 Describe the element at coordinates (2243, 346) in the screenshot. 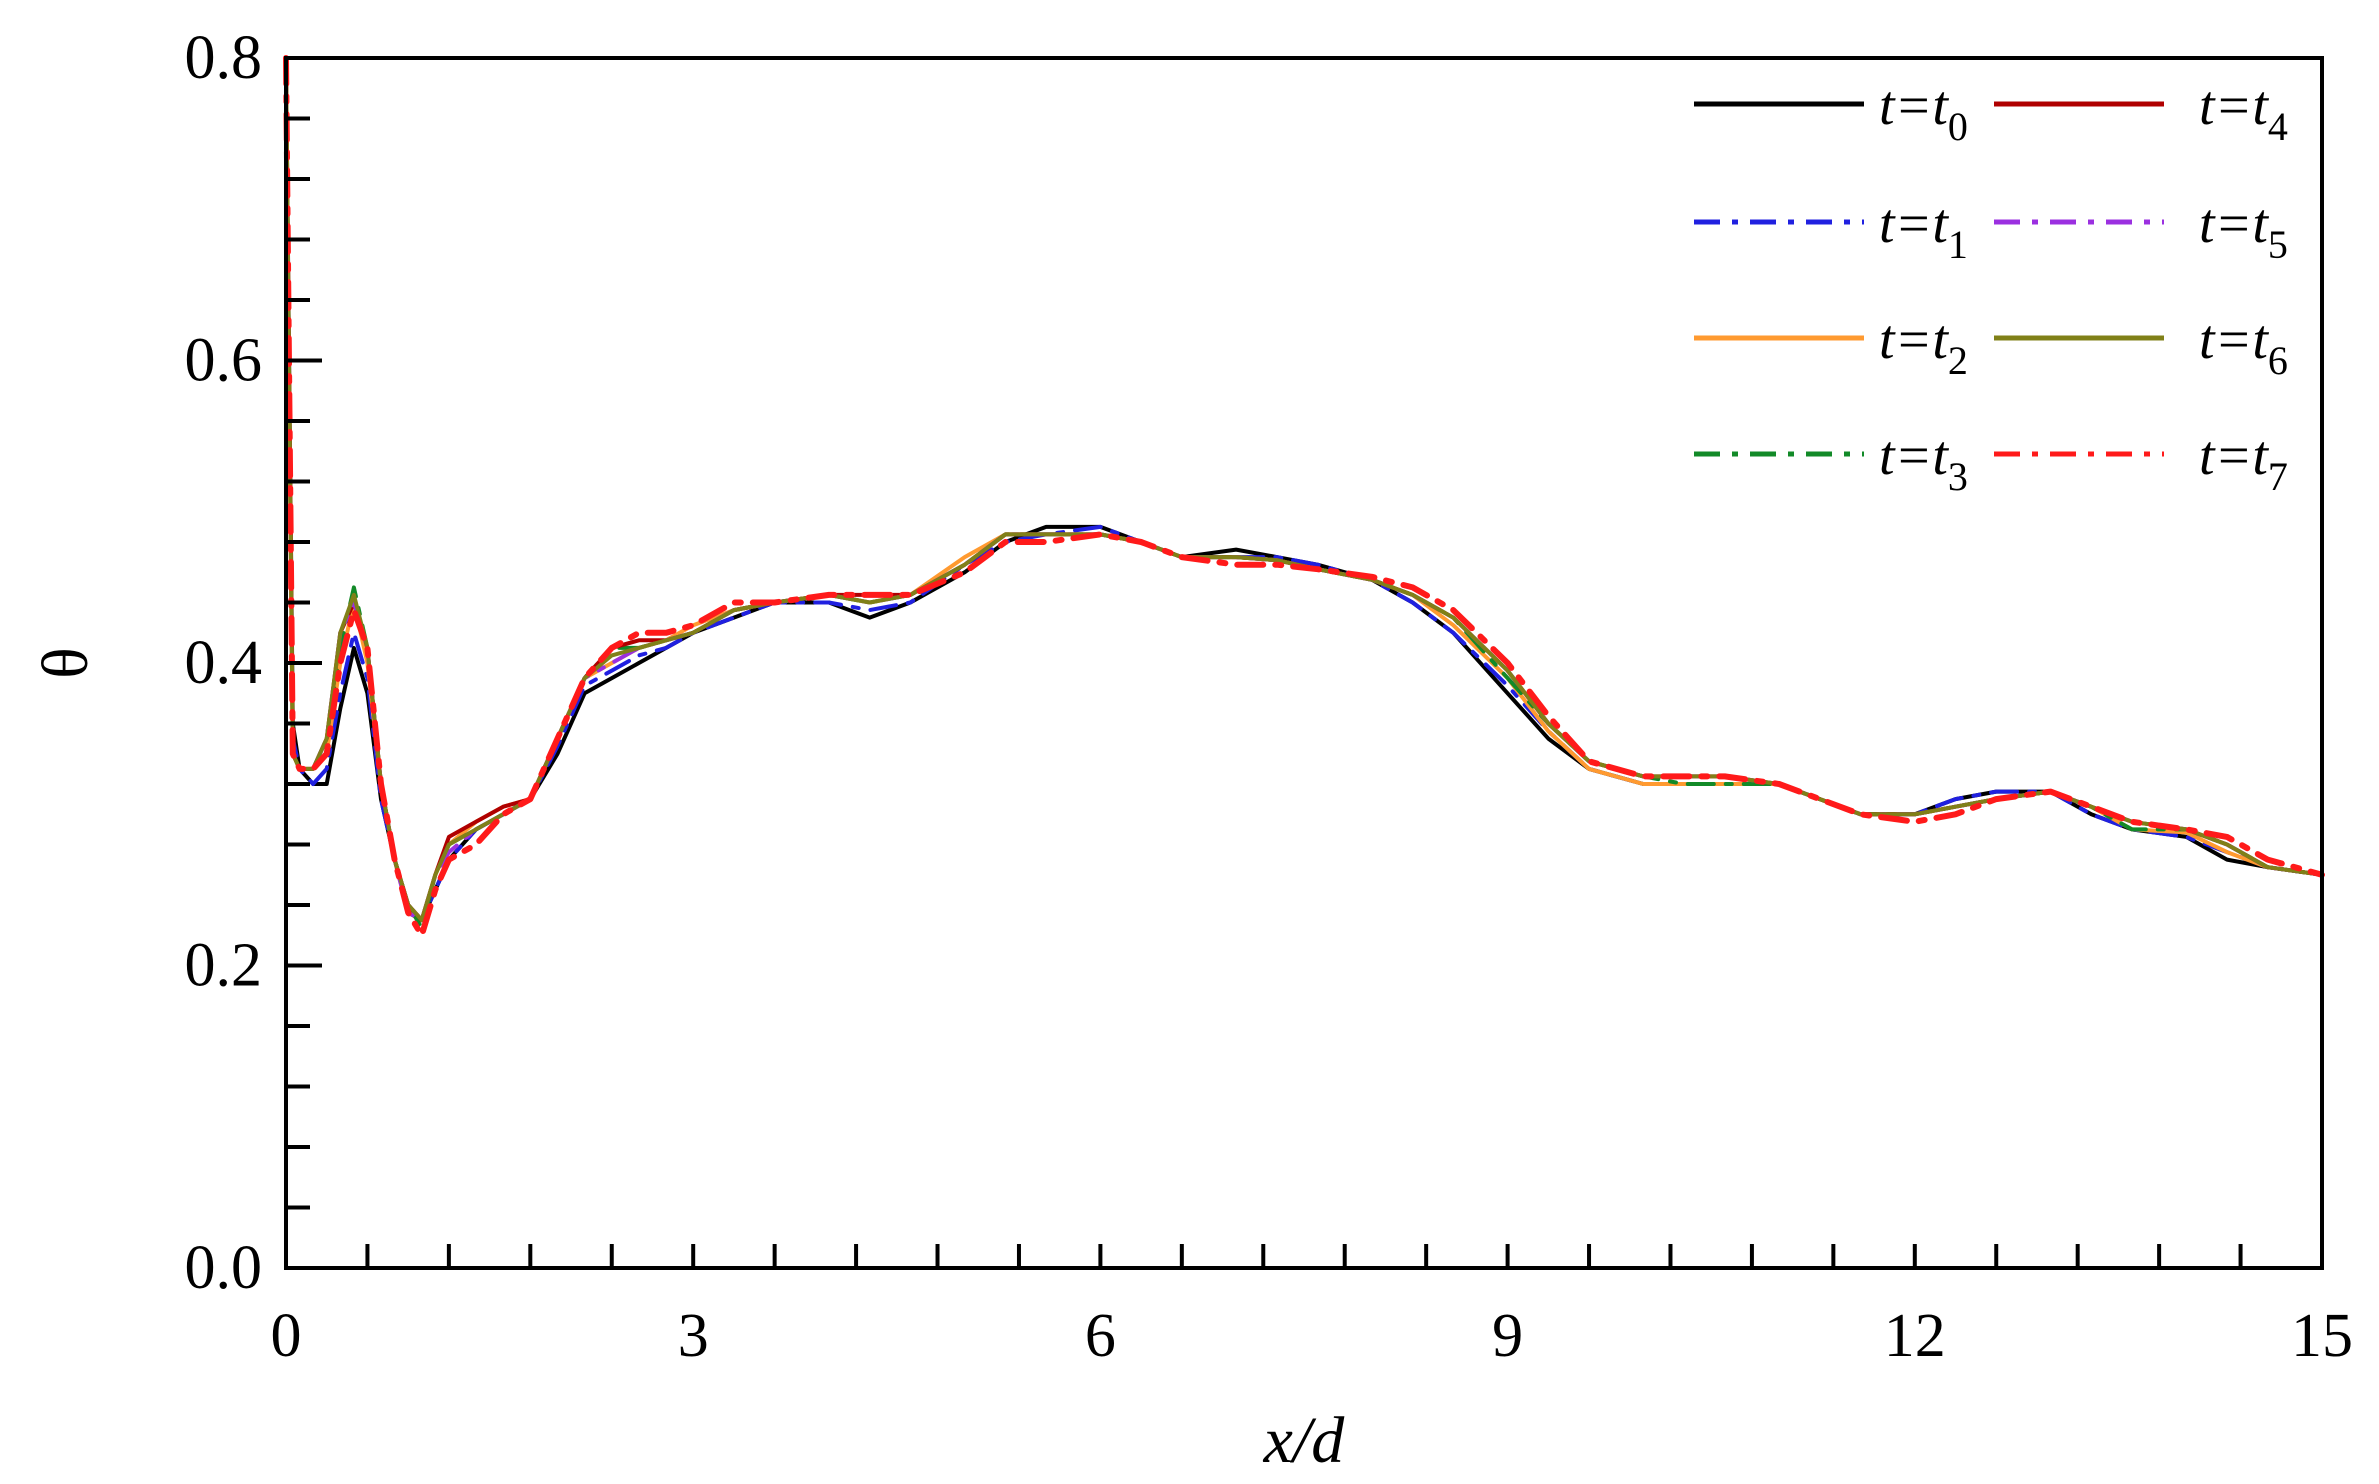

I see `legend-label: t=t6` at that location.